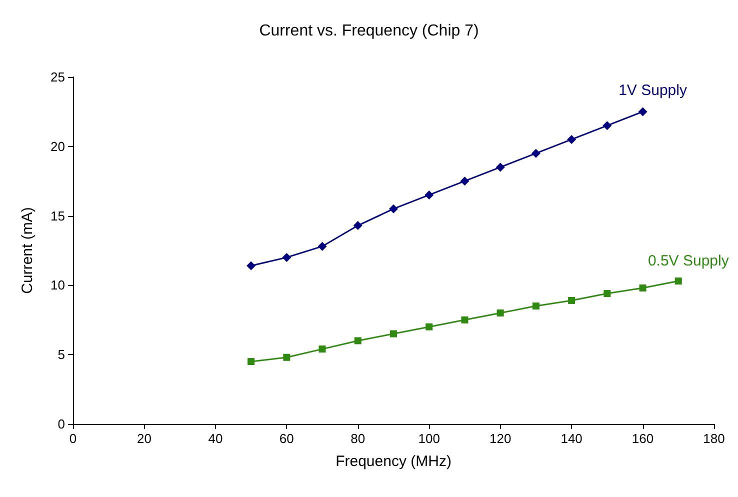  I want to click on x-tick-label: 140, so click(571, 438).